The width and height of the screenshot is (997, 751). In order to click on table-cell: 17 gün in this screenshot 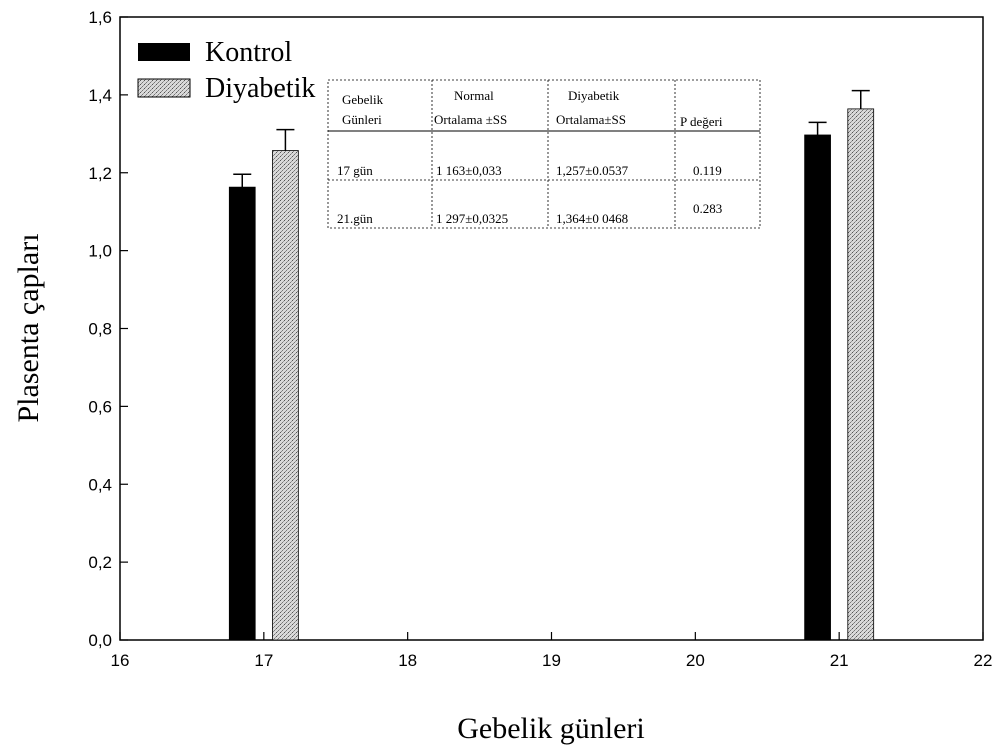, I will do `click(355, 170)`.